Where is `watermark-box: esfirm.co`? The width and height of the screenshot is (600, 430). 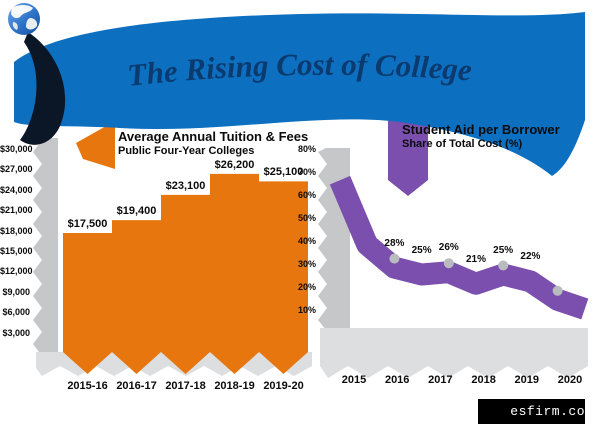 watermark-box: esfirm.co is located at coordinates (531, 411).